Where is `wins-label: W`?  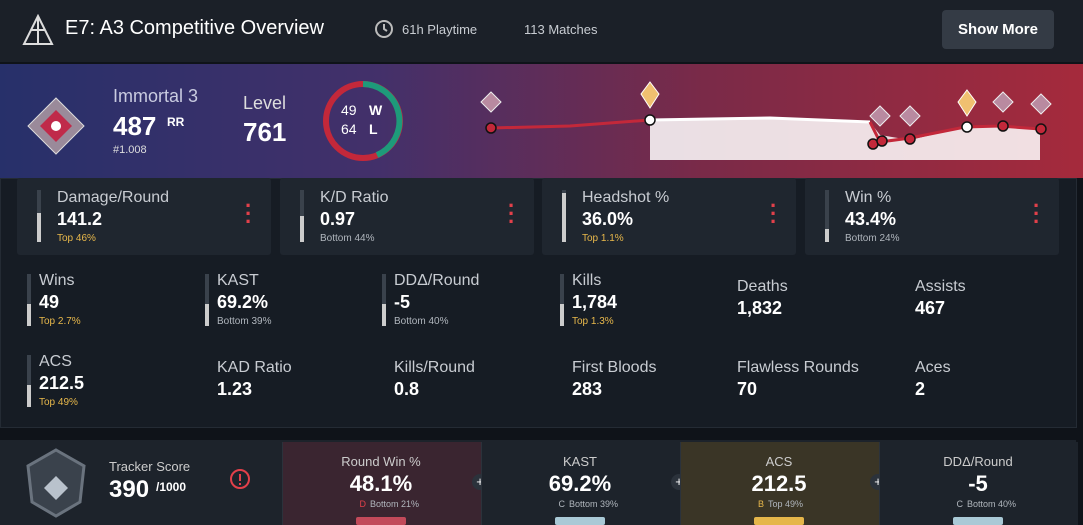 wins-label: W is located at coordinates (376, 110).